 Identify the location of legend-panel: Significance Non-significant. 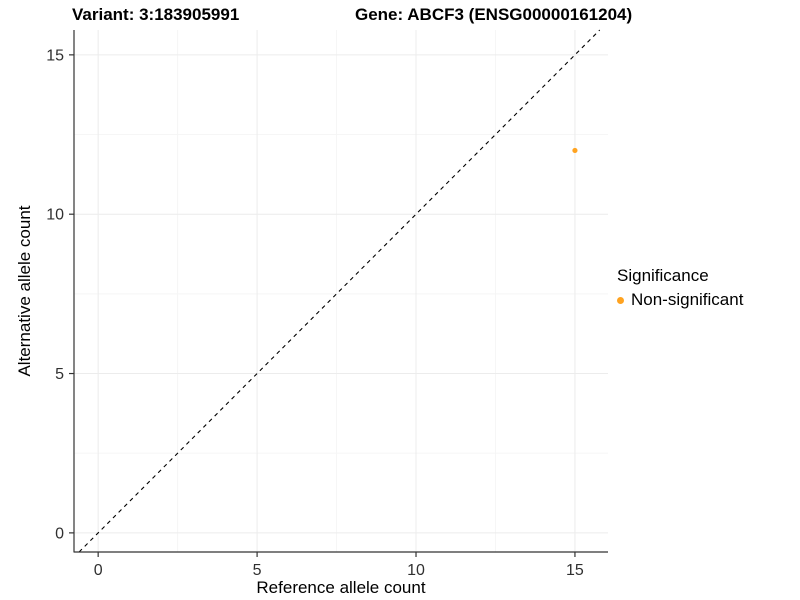
(680, 288).